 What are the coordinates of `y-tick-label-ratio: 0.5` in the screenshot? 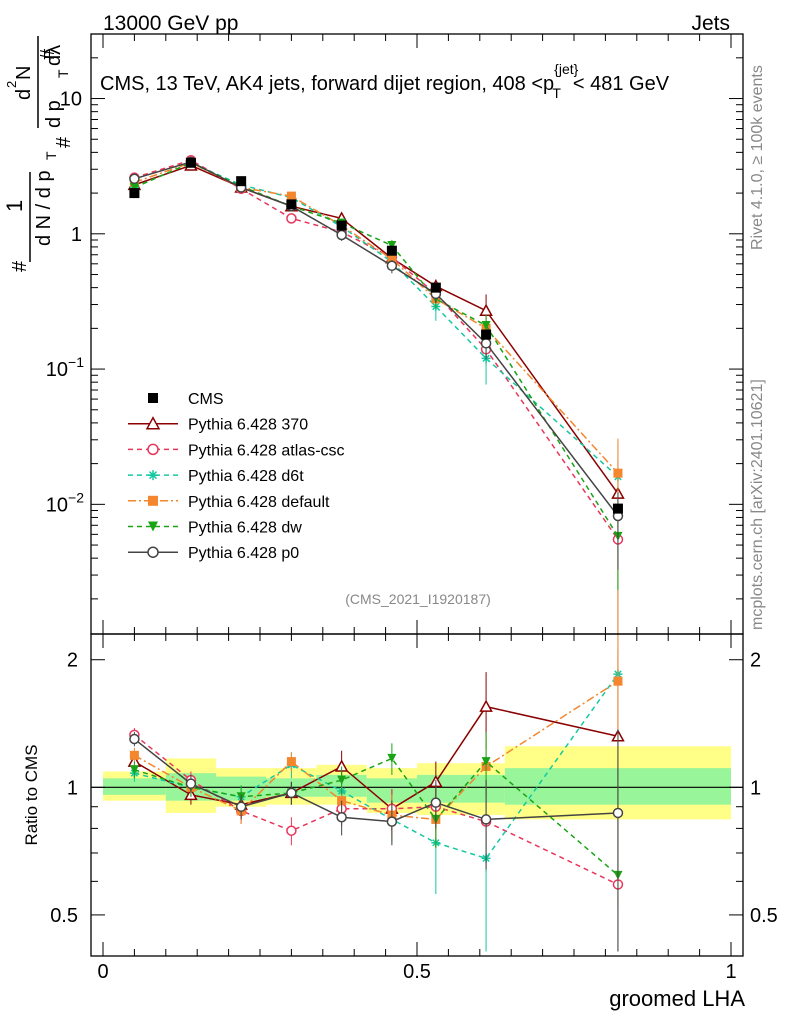 It's located at (64, 916).